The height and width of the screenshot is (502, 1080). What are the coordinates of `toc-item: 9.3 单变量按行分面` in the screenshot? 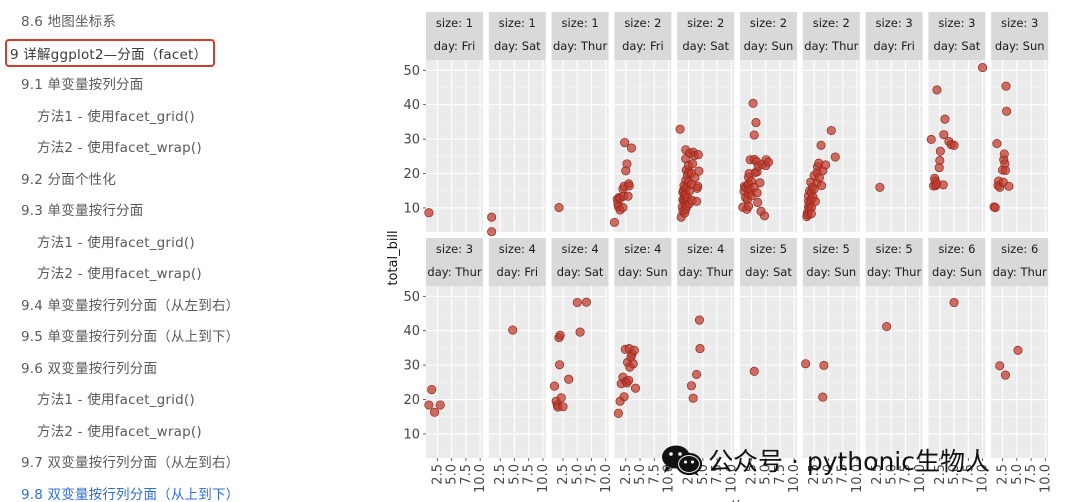 It's located at (82, 211).